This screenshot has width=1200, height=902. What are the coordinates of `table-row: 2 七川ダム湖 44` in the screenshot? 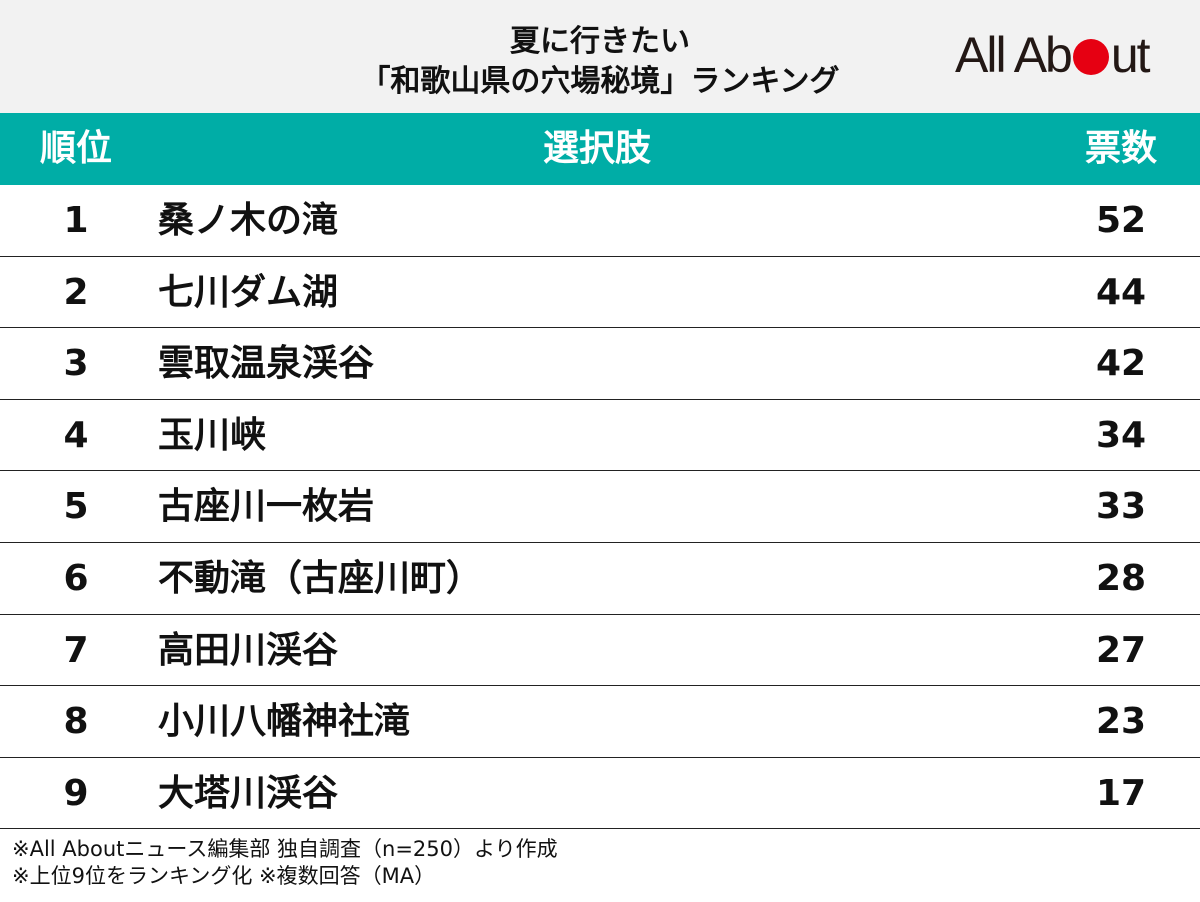 It's located at (600, 293).